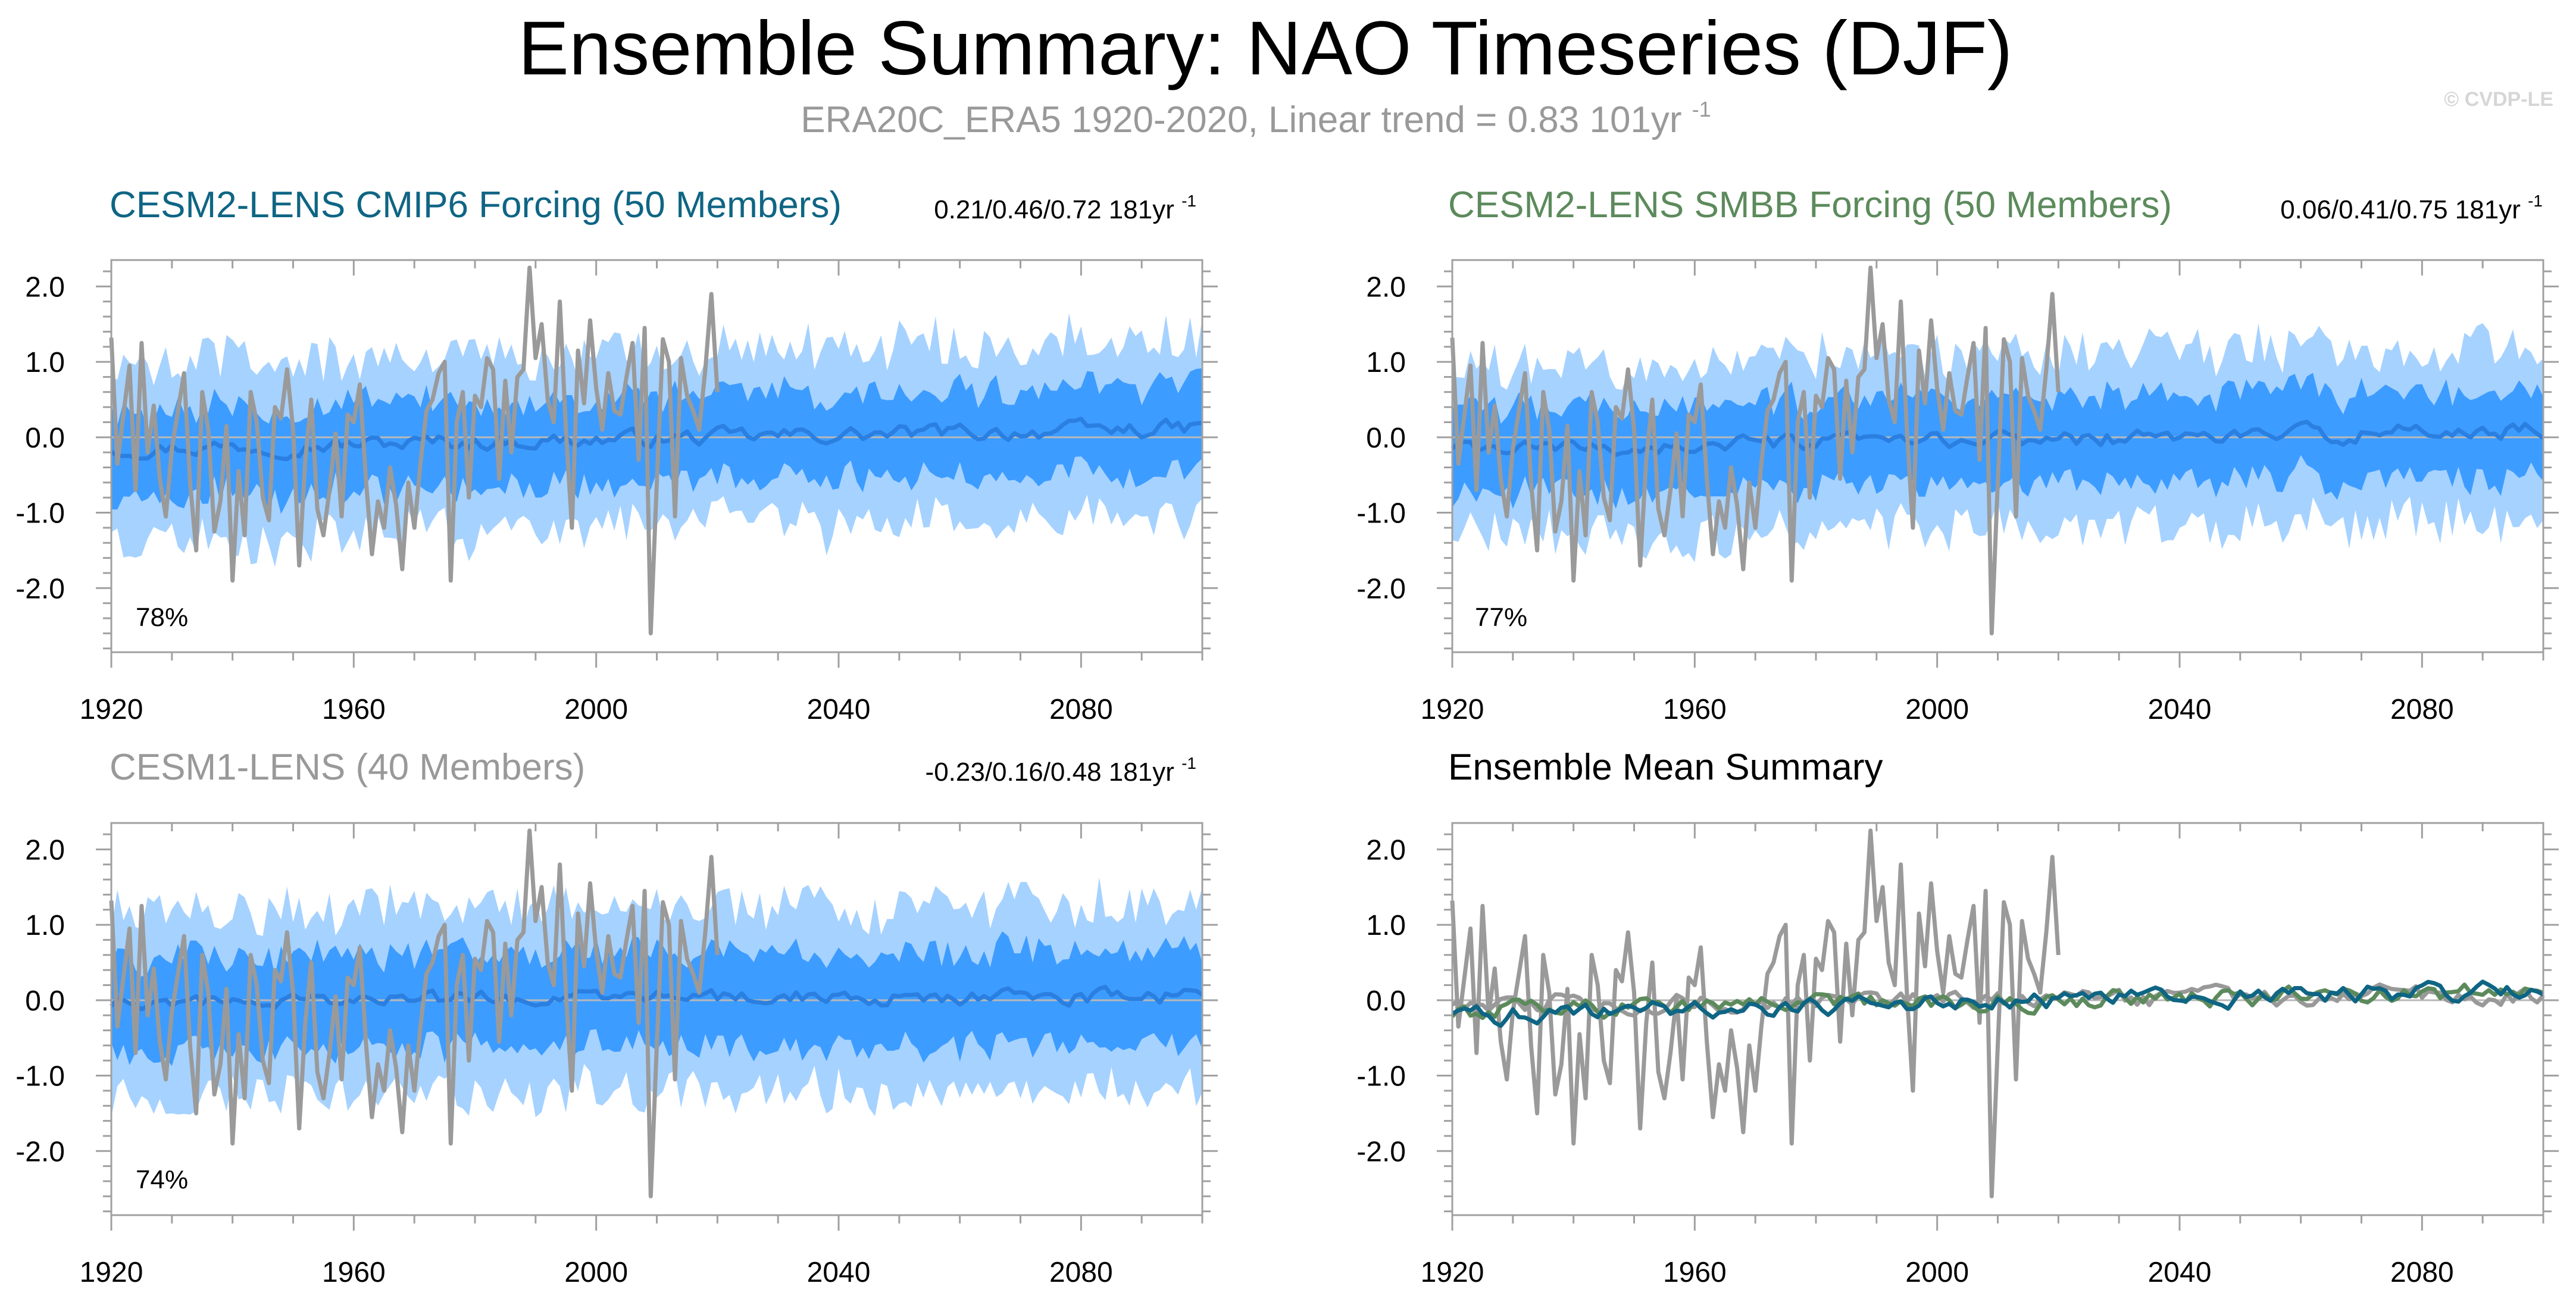 This screenshot has height=1305, width=2576. I want to click on agreement-percent: 74%, so click(162, 1180).